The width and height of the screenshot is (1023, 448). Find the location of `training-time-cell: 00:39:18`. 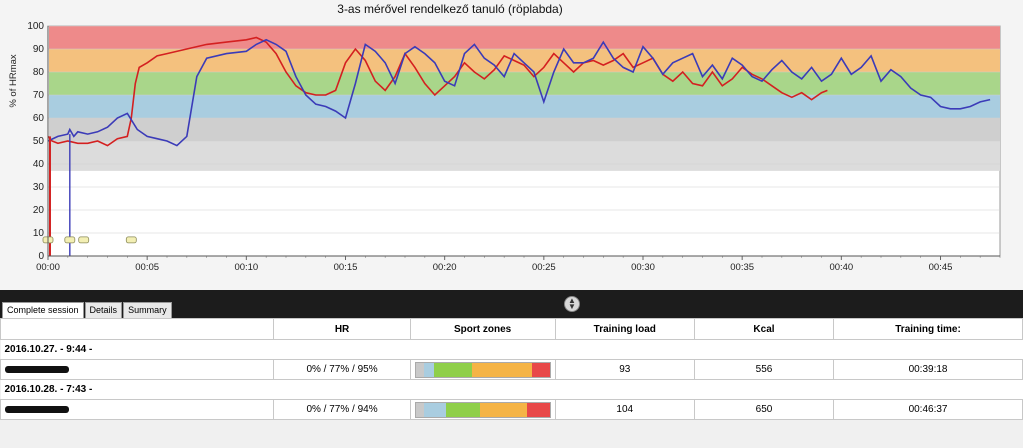

training-time-cell: 00:39:18 is located at coordinates (928, 369).